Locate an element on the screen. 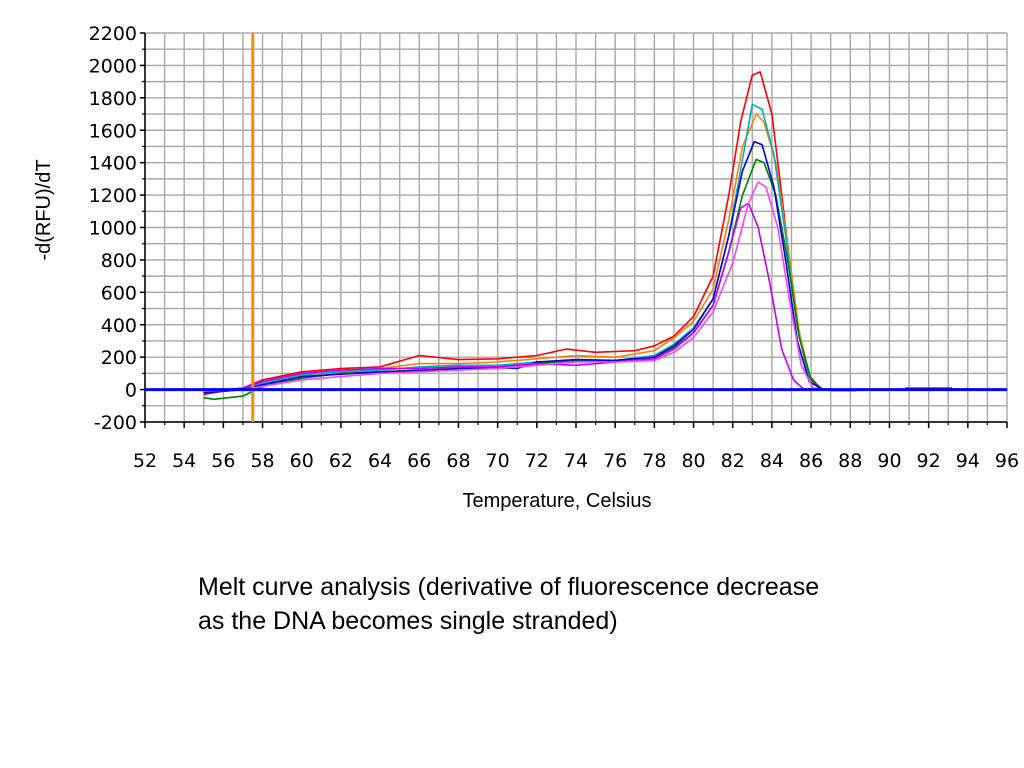 The image size is (1024, 768). x-tick-label: 58 is located at coordinates (262, 461).